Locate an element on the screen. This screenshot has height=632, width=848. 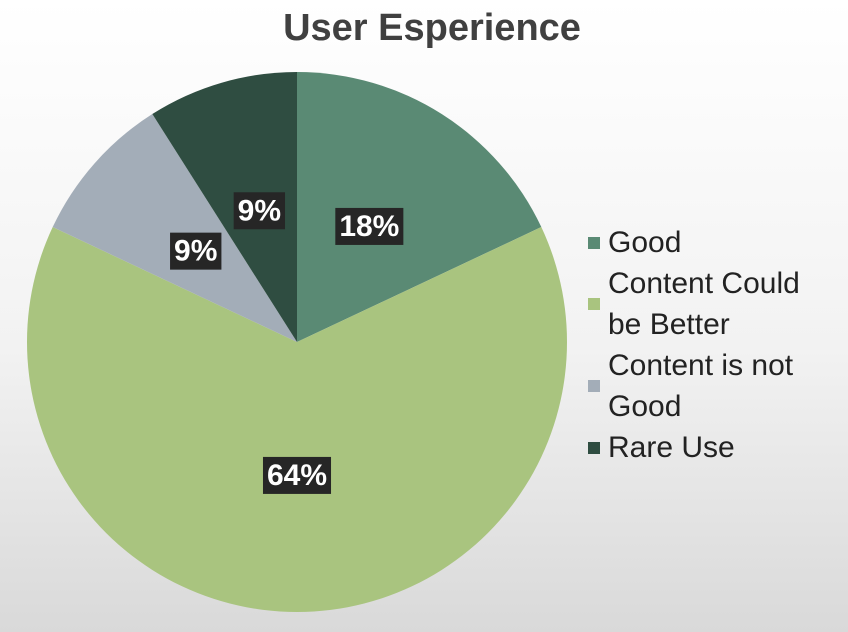
legend-item: Rare Use is located at coordinates (713, 447).